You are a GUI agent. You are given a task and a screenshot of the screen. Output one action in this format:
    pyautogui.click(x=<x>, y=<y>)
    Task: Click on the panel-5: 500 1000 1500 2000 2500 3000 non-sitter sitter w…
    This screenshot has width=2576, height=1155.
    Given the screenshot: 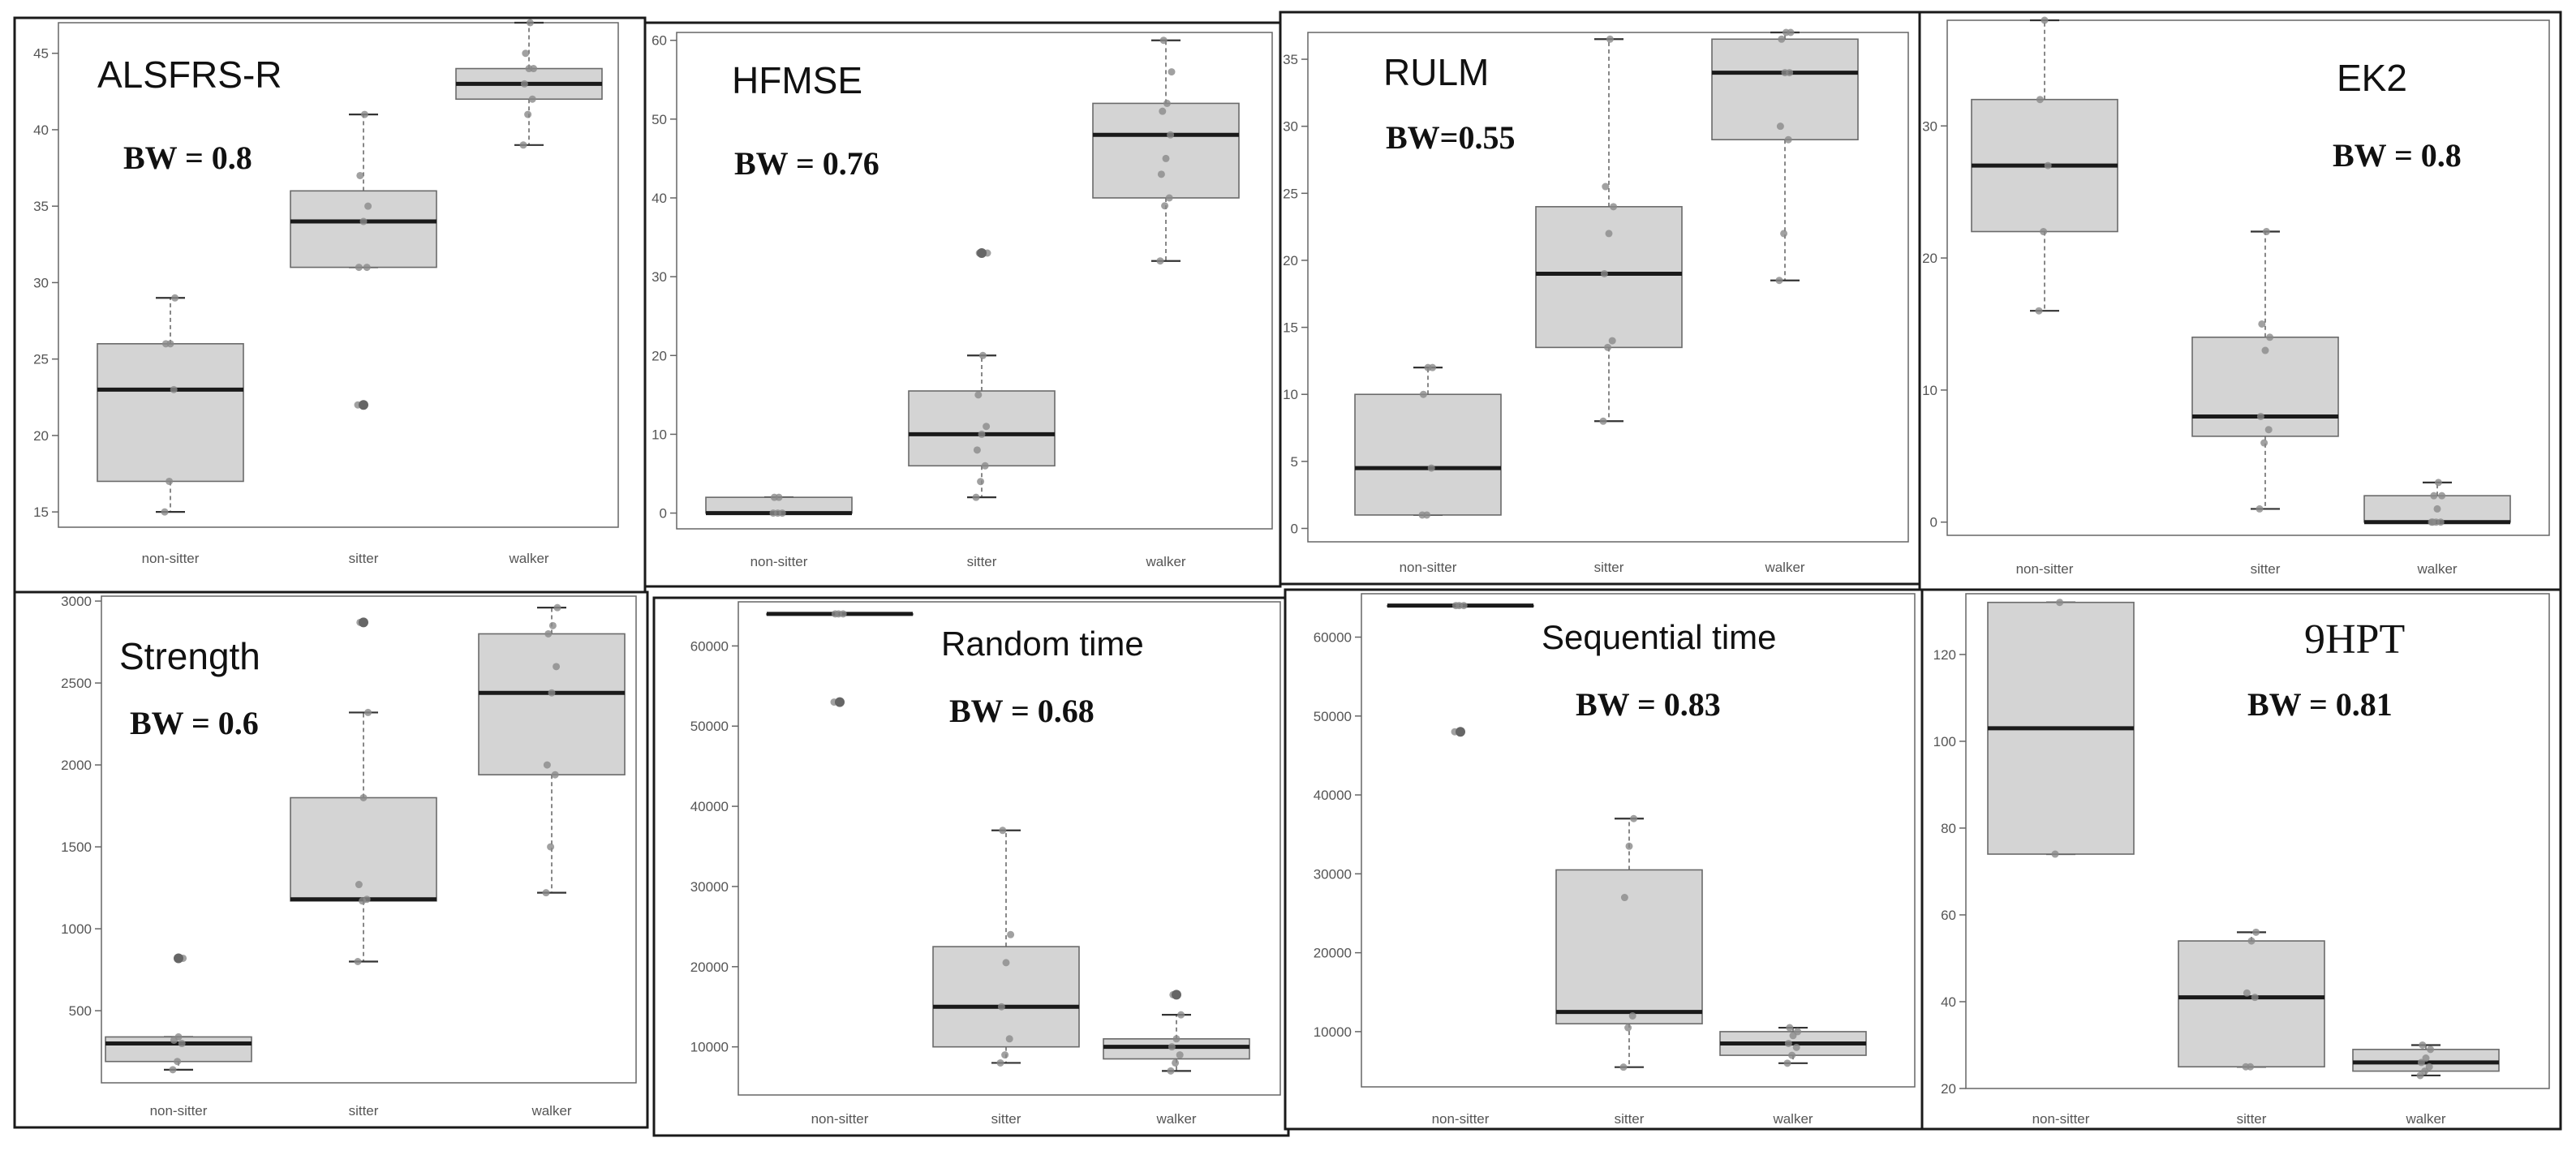 What is the action you would take?
    pyautogui.click(x=331, y=859)
    